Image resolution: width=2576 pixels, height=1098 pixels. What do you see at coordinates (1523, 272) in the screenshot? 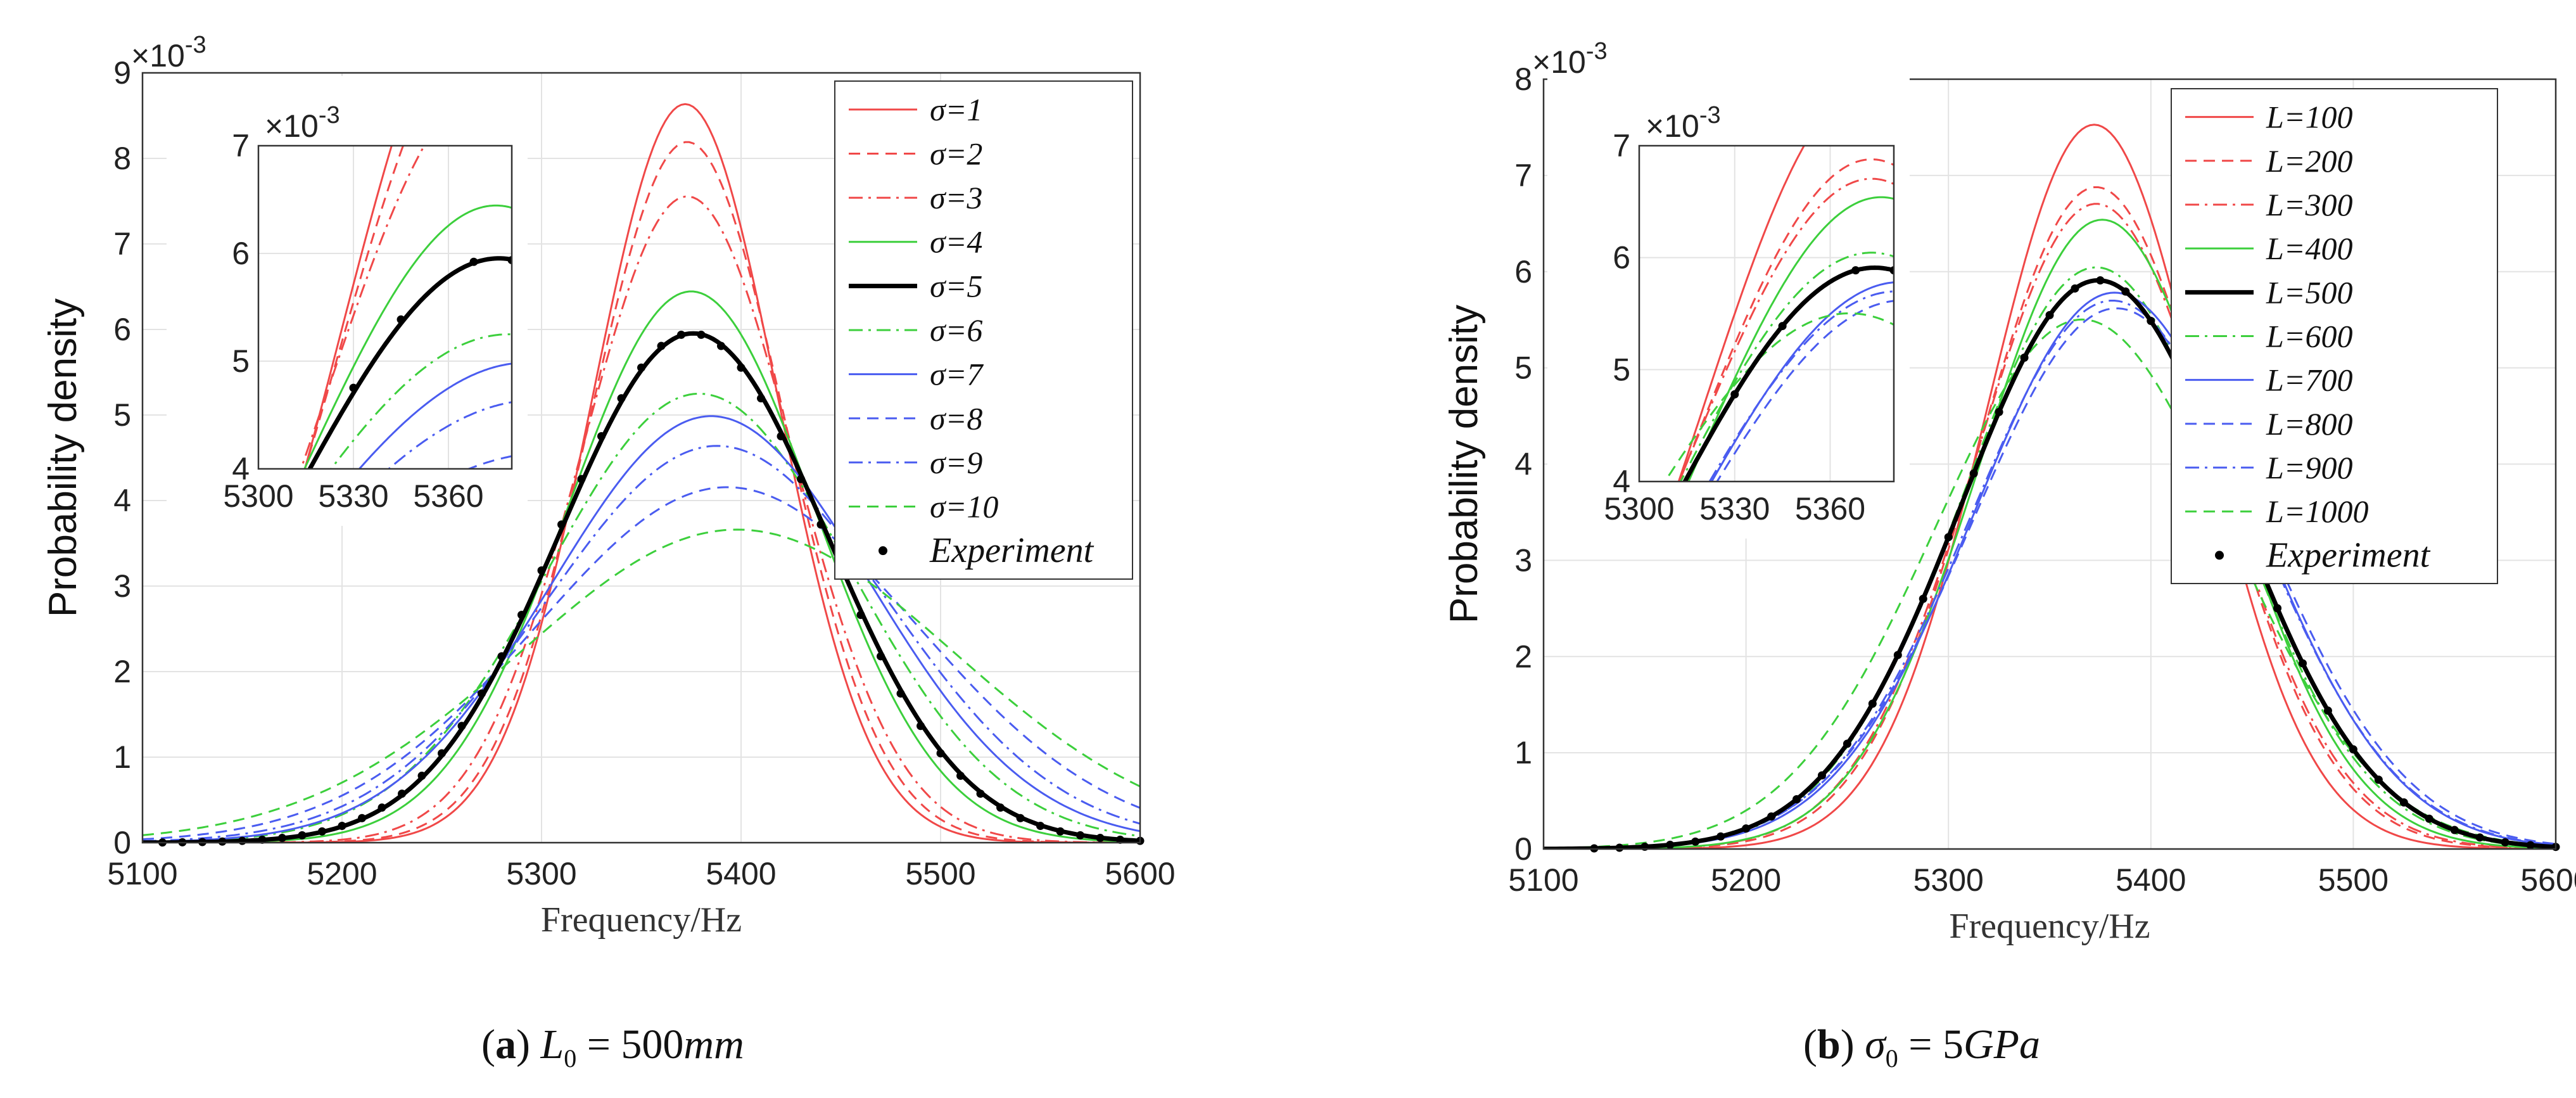
I see `y-tick-label: 6` at bounding box center [1523, 272].